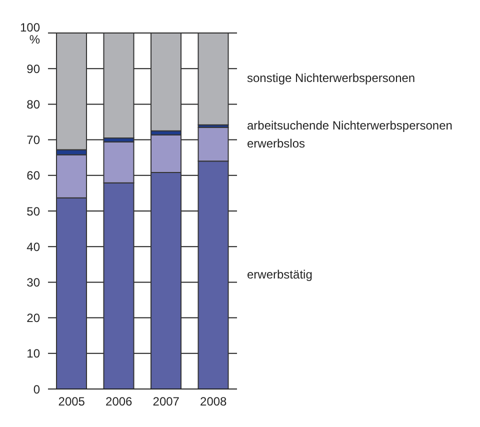 This screenshot has width=480, height=427. What do you see at coordinates (349, 125) in the screenshot?
I see `series-label: arbeitsuchende Nichterwerbspersonen` at bounding box center [349, 125].